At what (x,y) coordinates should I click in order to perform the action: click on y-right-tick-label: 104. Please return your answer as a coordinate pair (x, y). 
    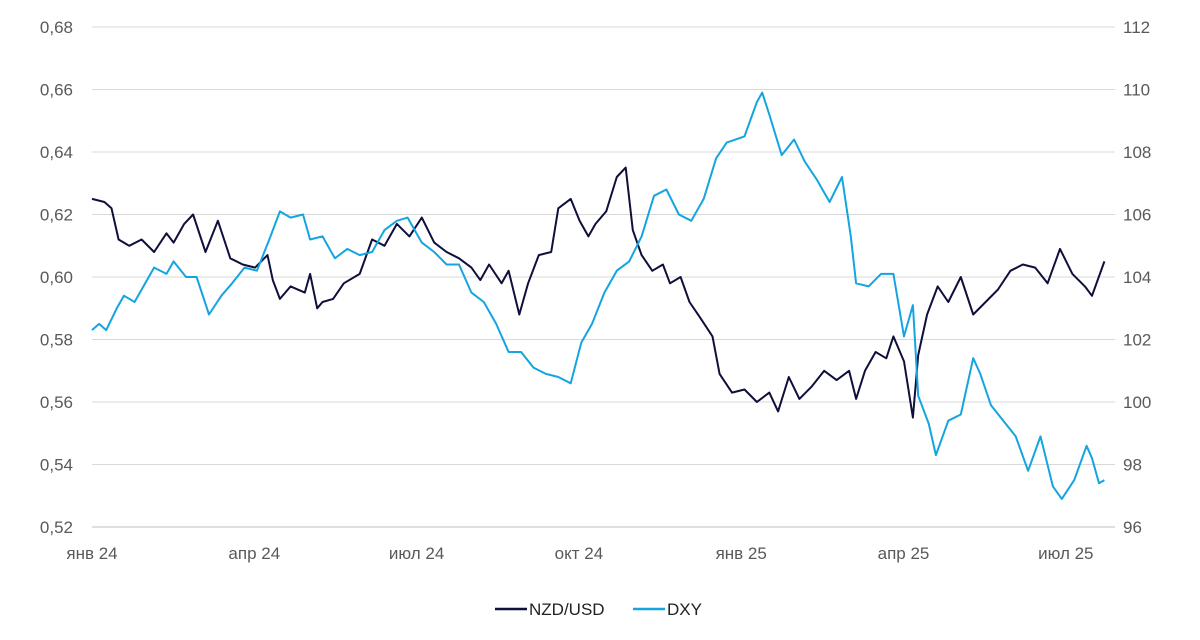
    Looking at the image, I should click on (1137, 277).